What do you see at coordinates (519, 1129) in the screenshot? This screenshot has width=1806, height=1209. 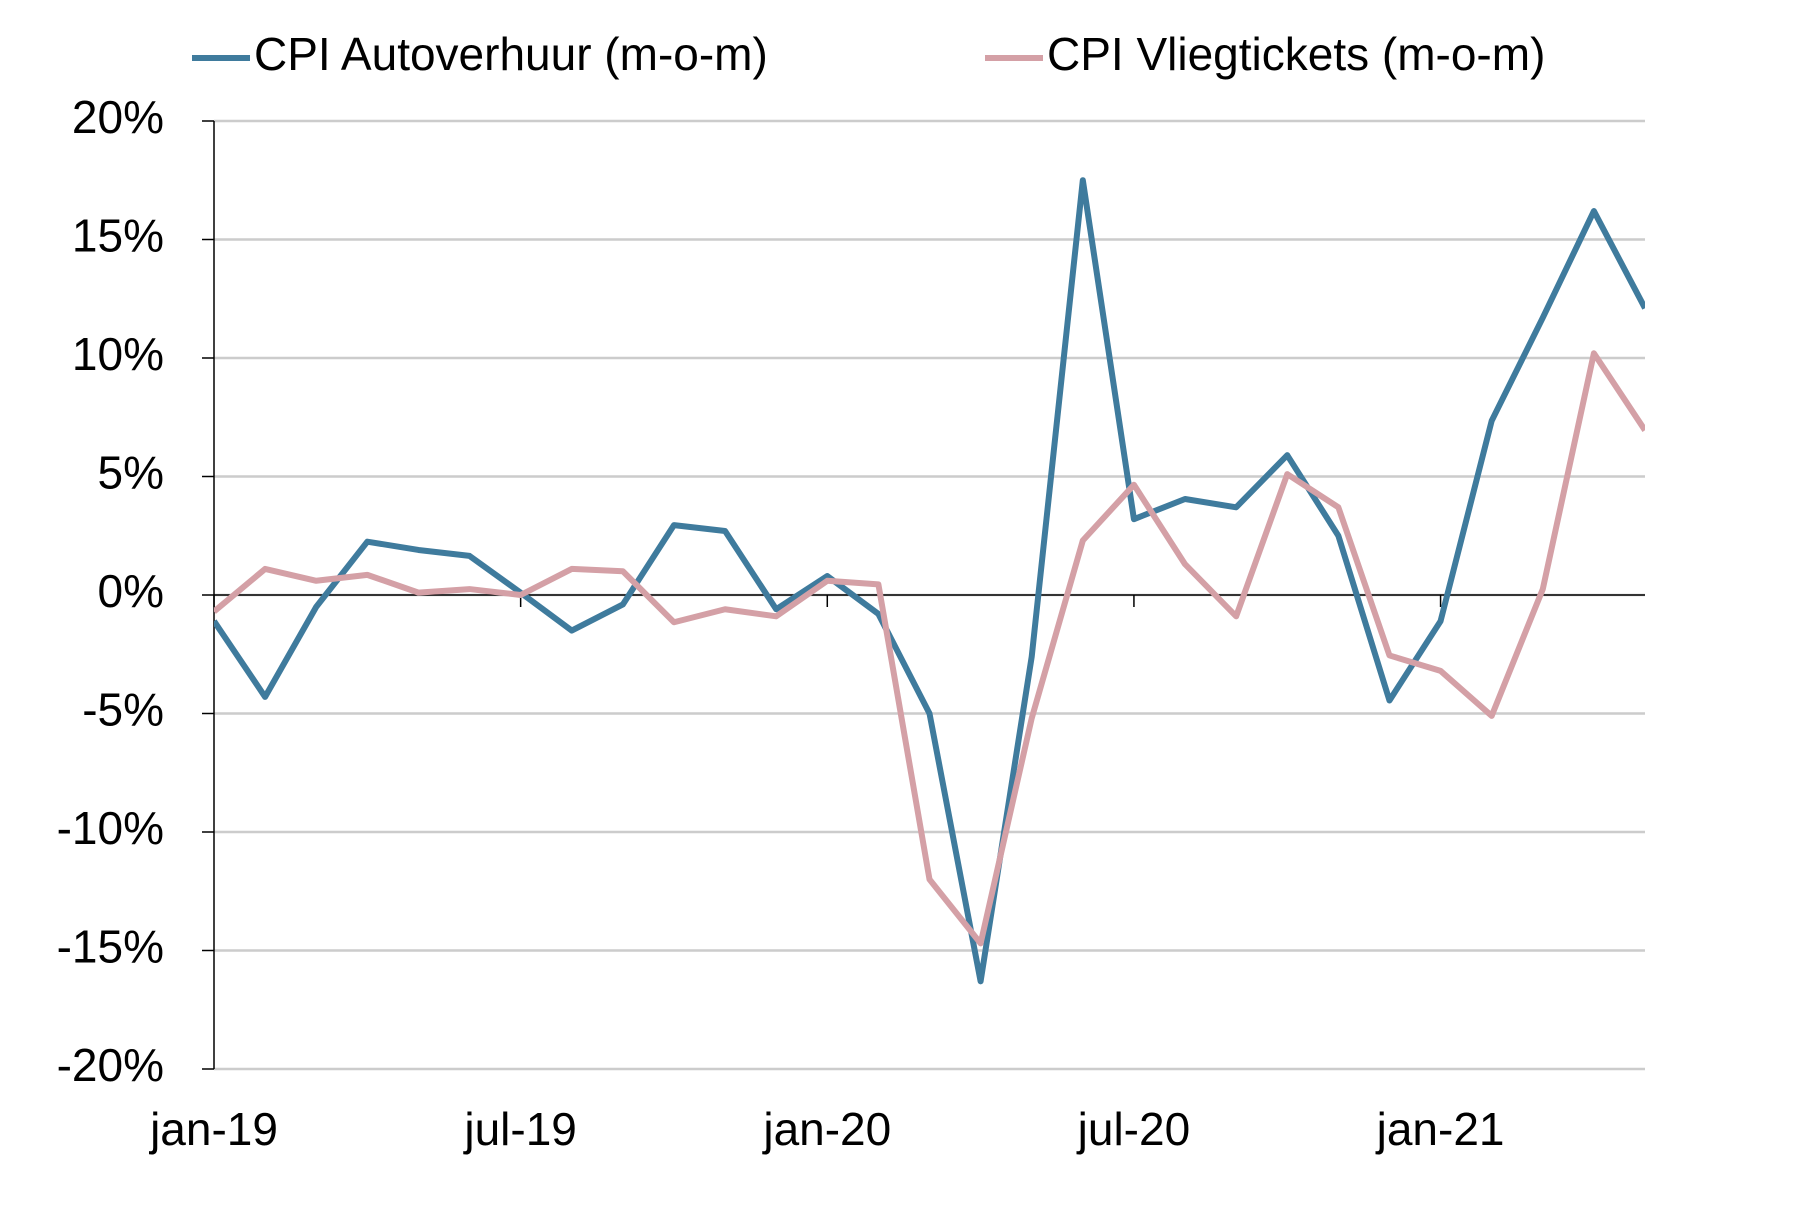 I see `x-tick-label: jul-19` at bounding box center [519, 1129].